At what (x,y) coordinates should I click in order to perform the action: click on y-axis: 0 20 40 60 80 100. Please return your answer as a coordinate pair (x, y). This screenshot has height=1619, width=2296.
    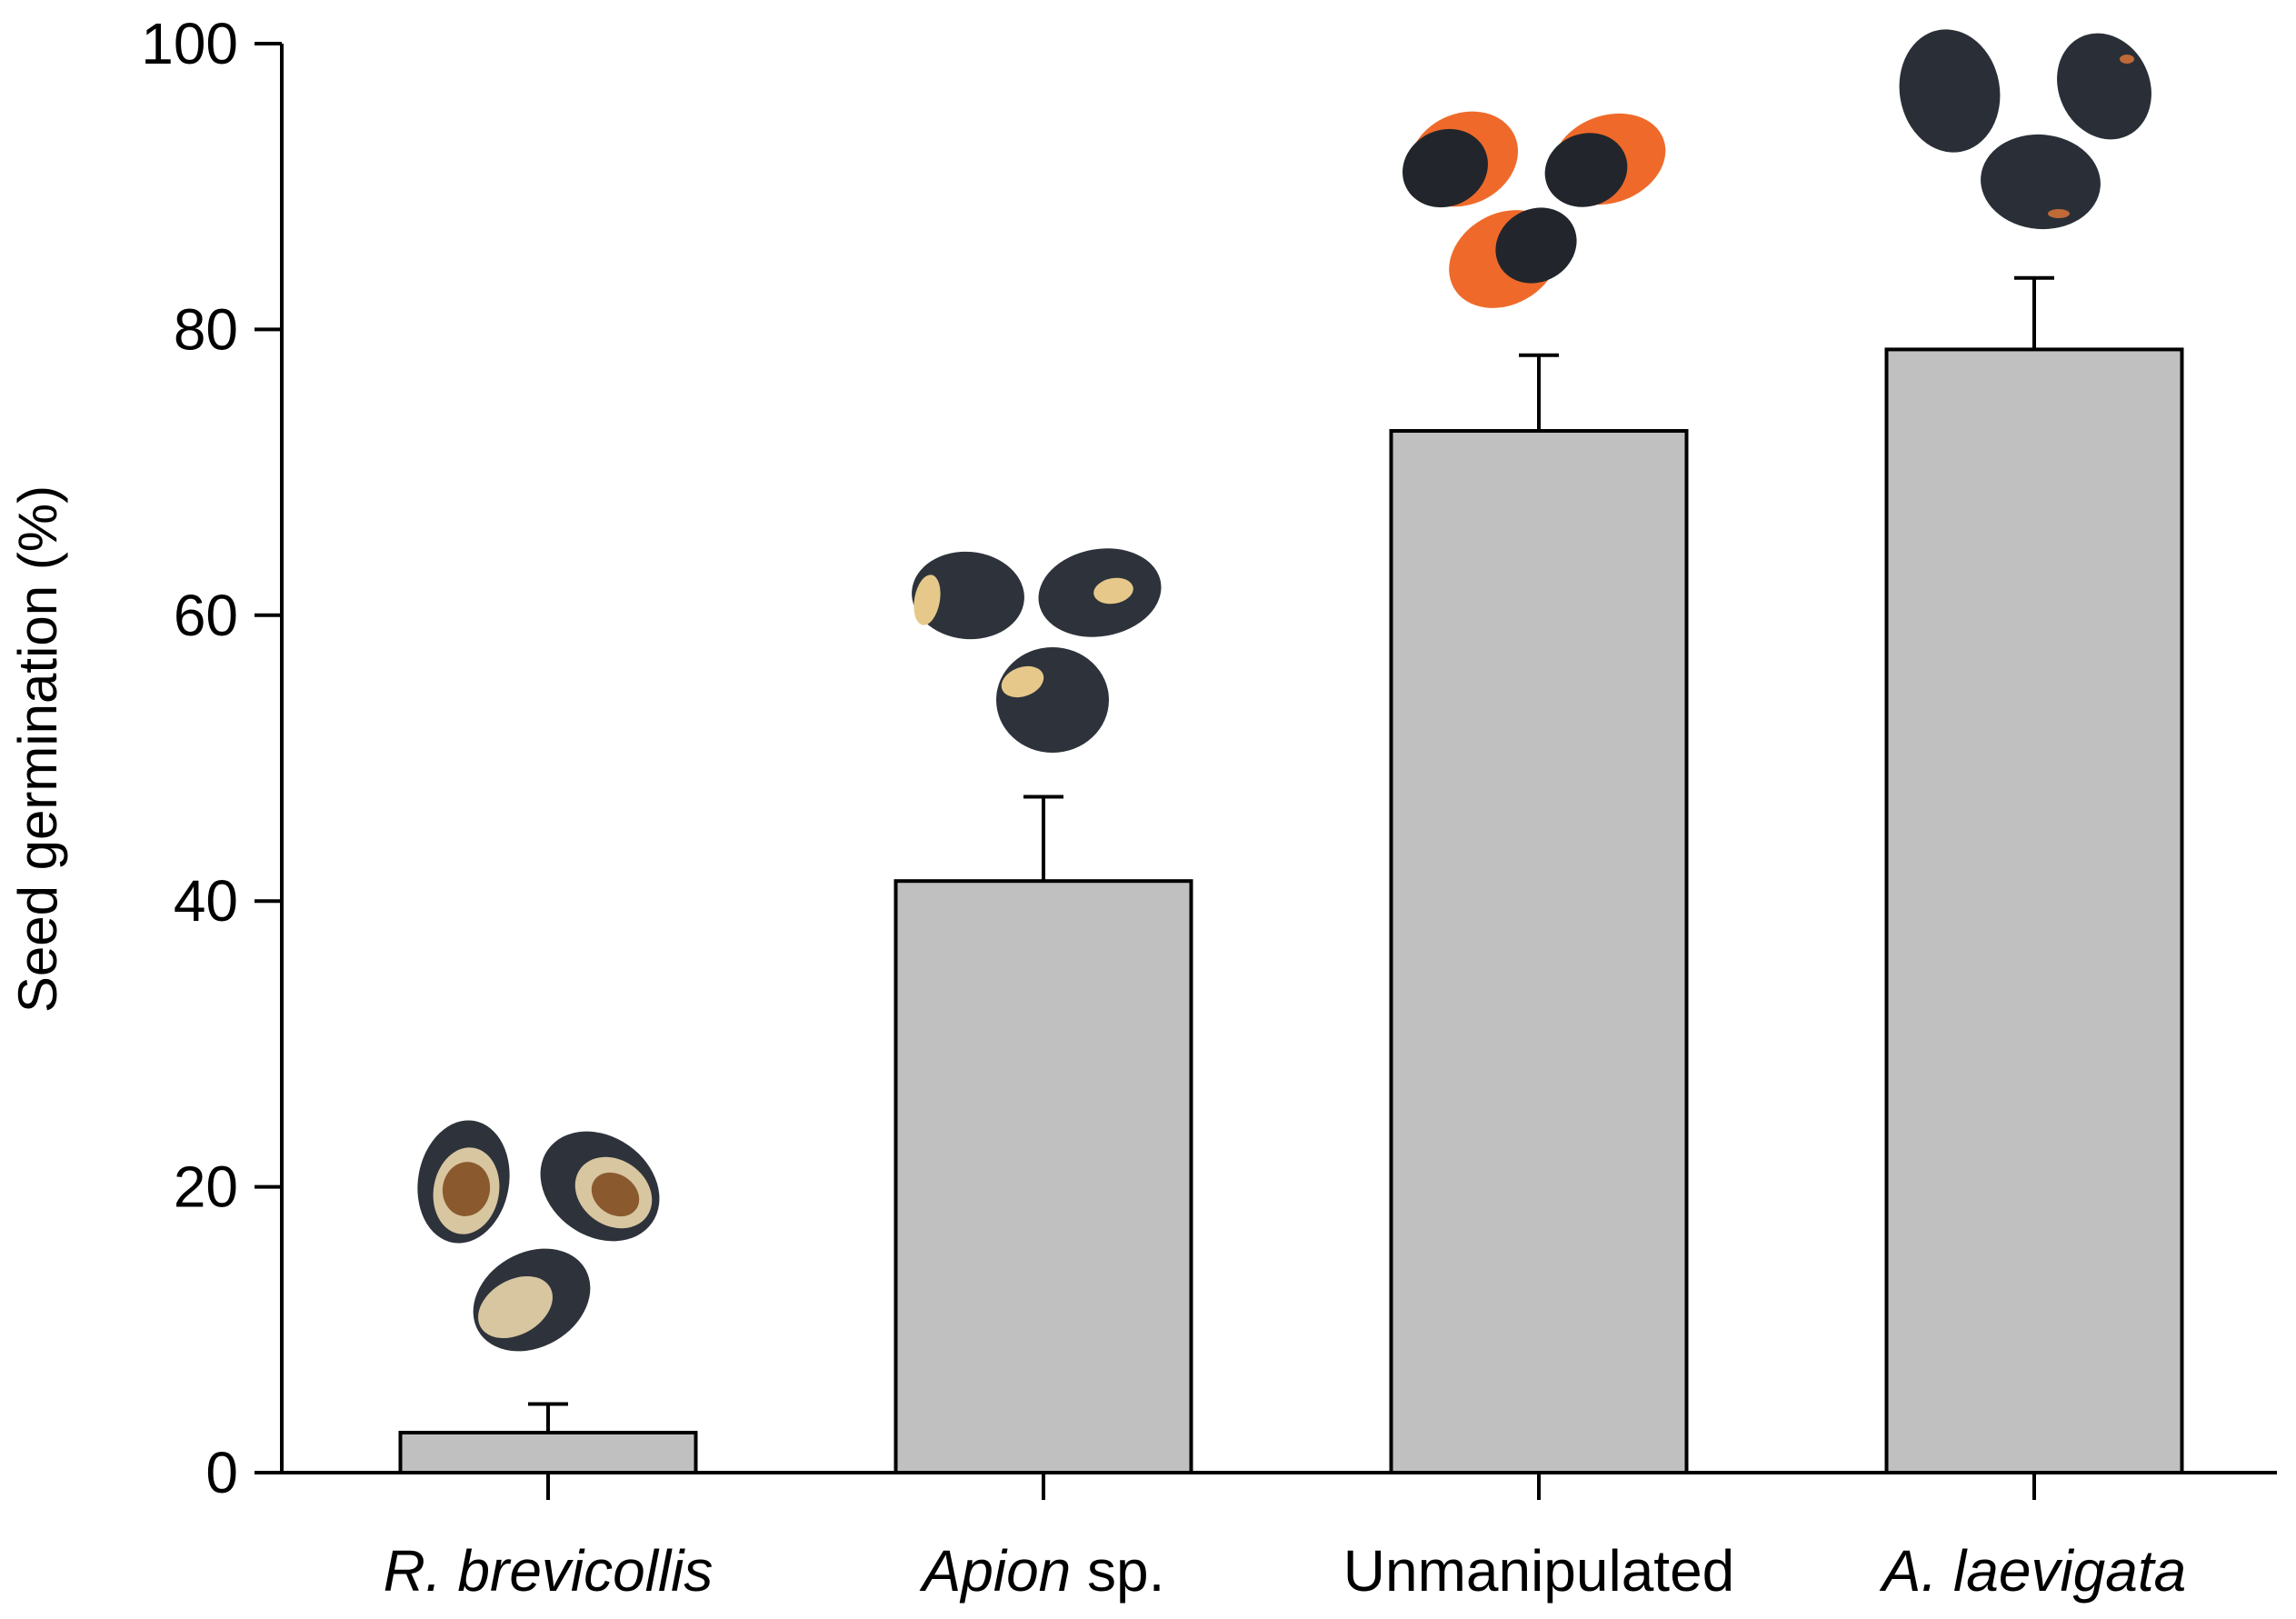
    Looking at the image, I should click on (212, 758).